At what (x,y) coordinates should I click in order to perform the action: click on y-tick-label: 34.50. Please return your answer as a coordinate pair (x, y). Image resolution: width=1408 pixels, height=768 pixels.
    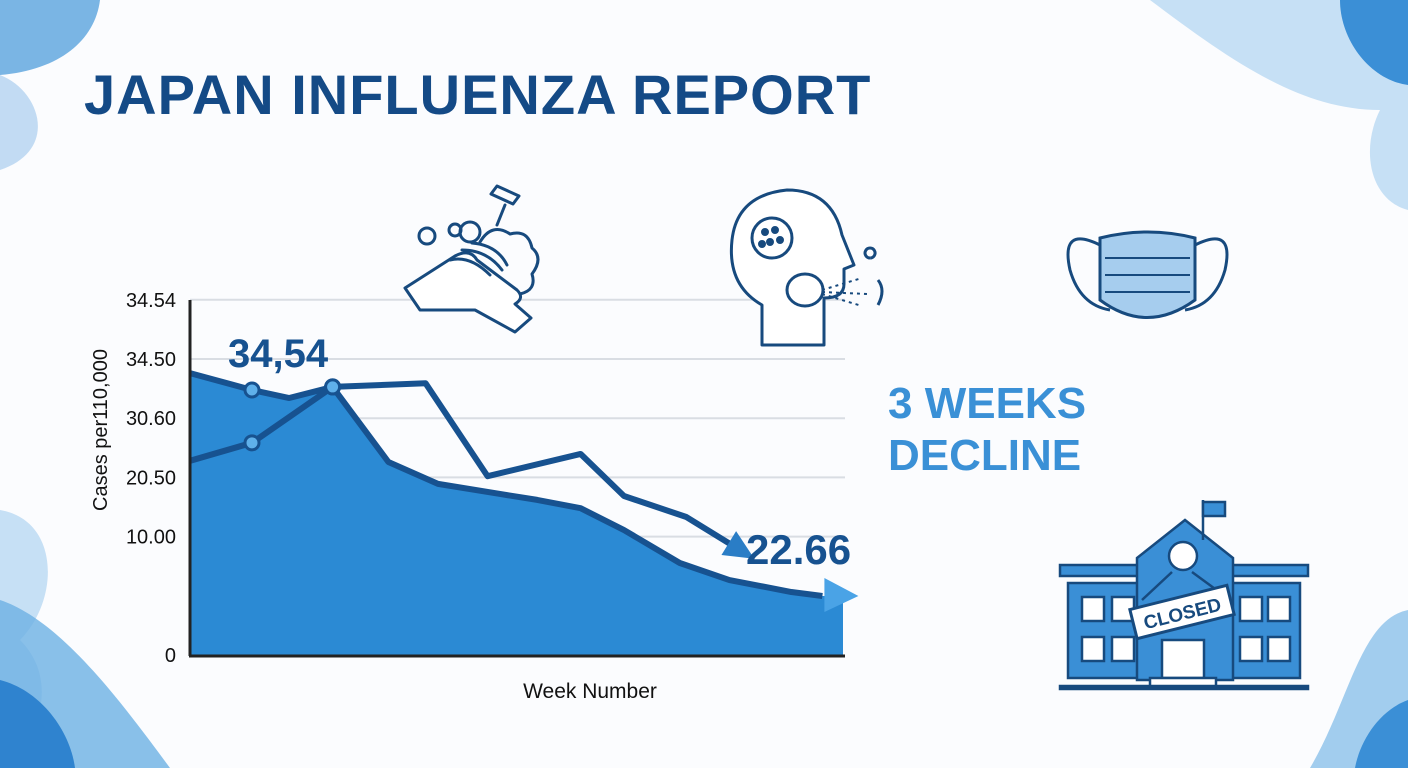
    Looking at the image, I should click on (151, 360).